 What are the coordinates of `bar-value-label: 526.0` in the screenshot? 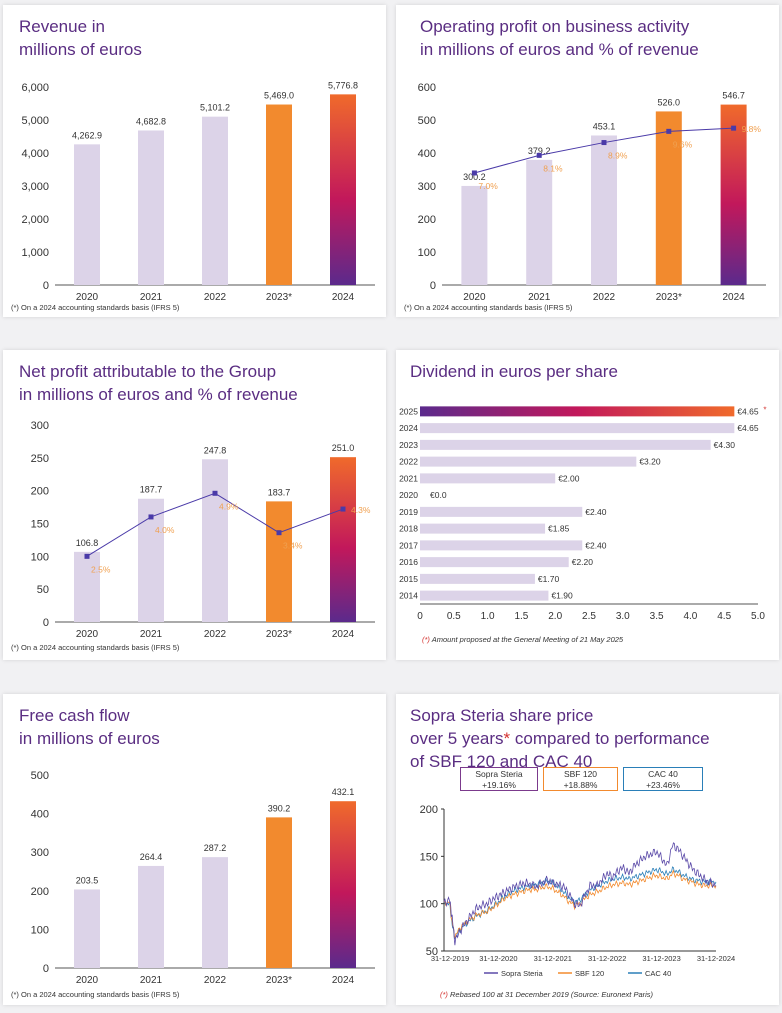 It's located at (669, 102).